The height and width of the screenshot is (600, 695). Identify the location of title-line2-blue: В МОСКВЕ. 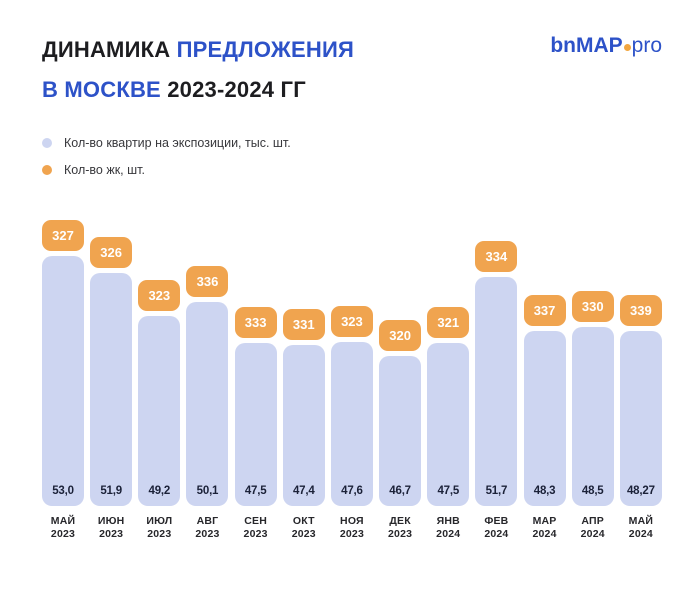
(101, 89).